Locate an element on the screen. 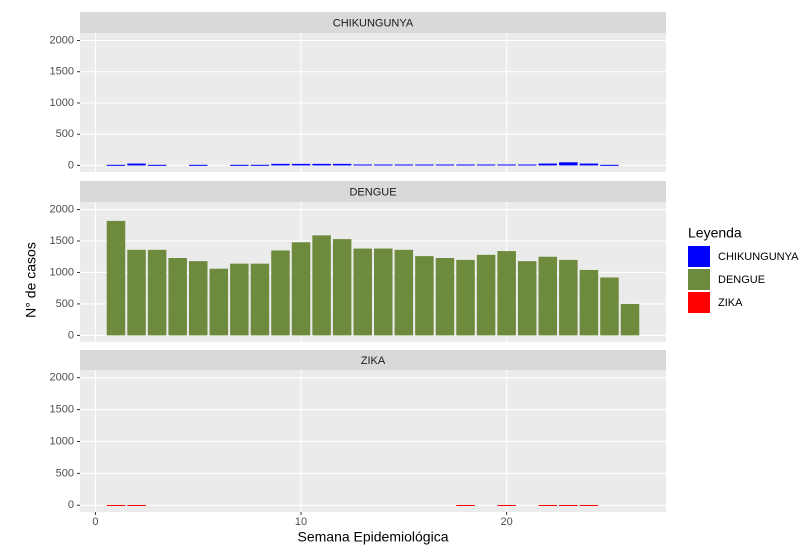 This screenshot has width=812, height=548. strip-label: CHIKUNGUNYA is located at coordinates (373, 23).